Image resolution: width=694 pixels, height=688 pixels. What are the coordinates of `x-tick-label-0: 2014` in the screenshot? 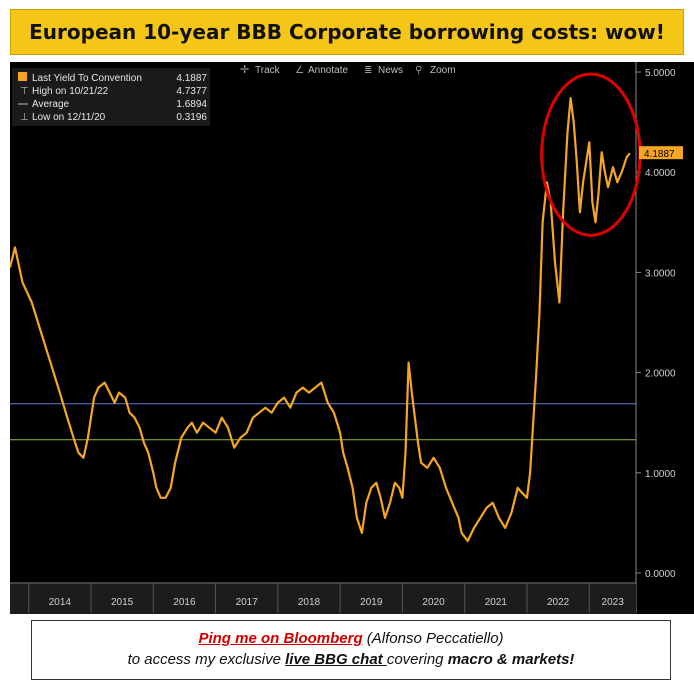 It's located at (60, 602).